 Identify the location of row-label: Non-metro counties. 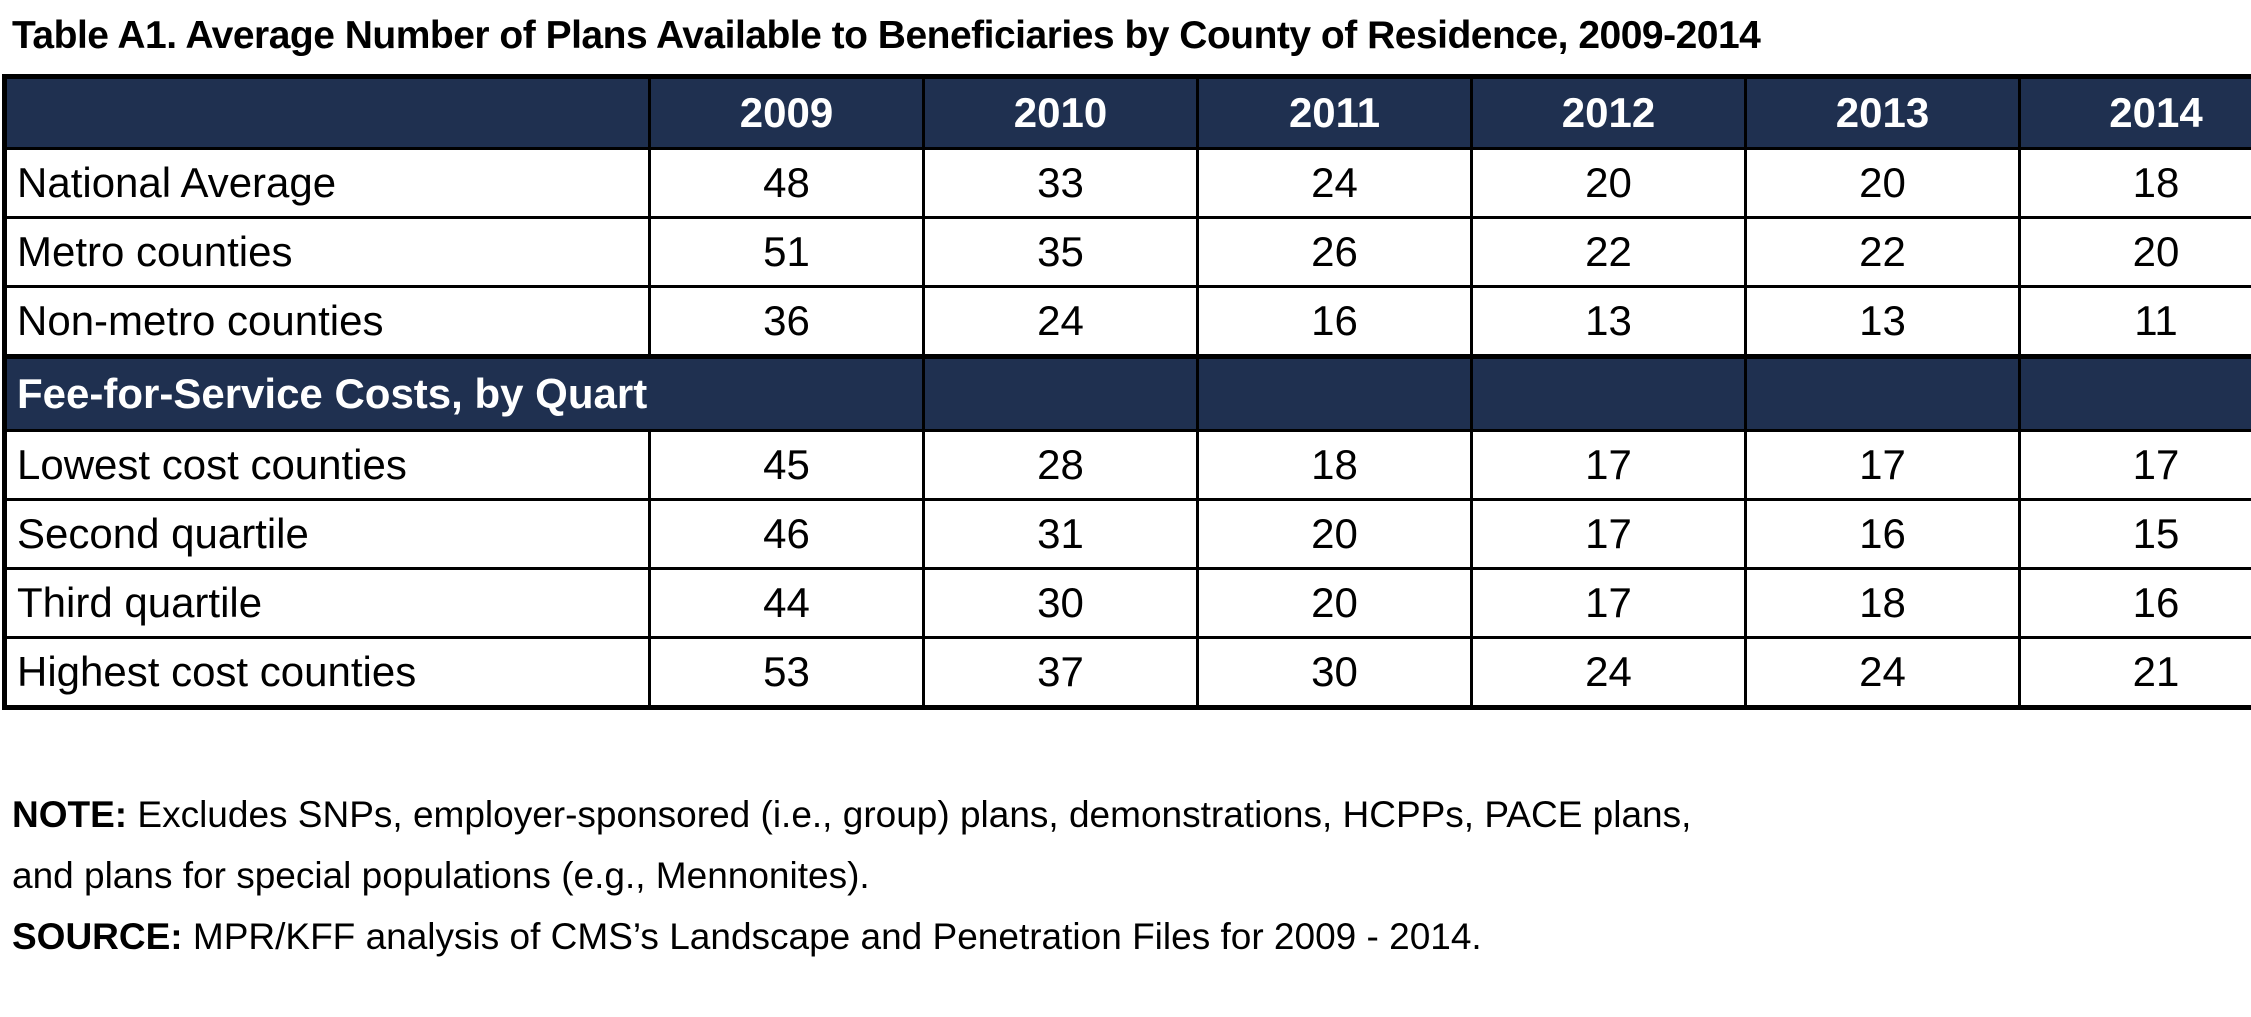
(327, 322).